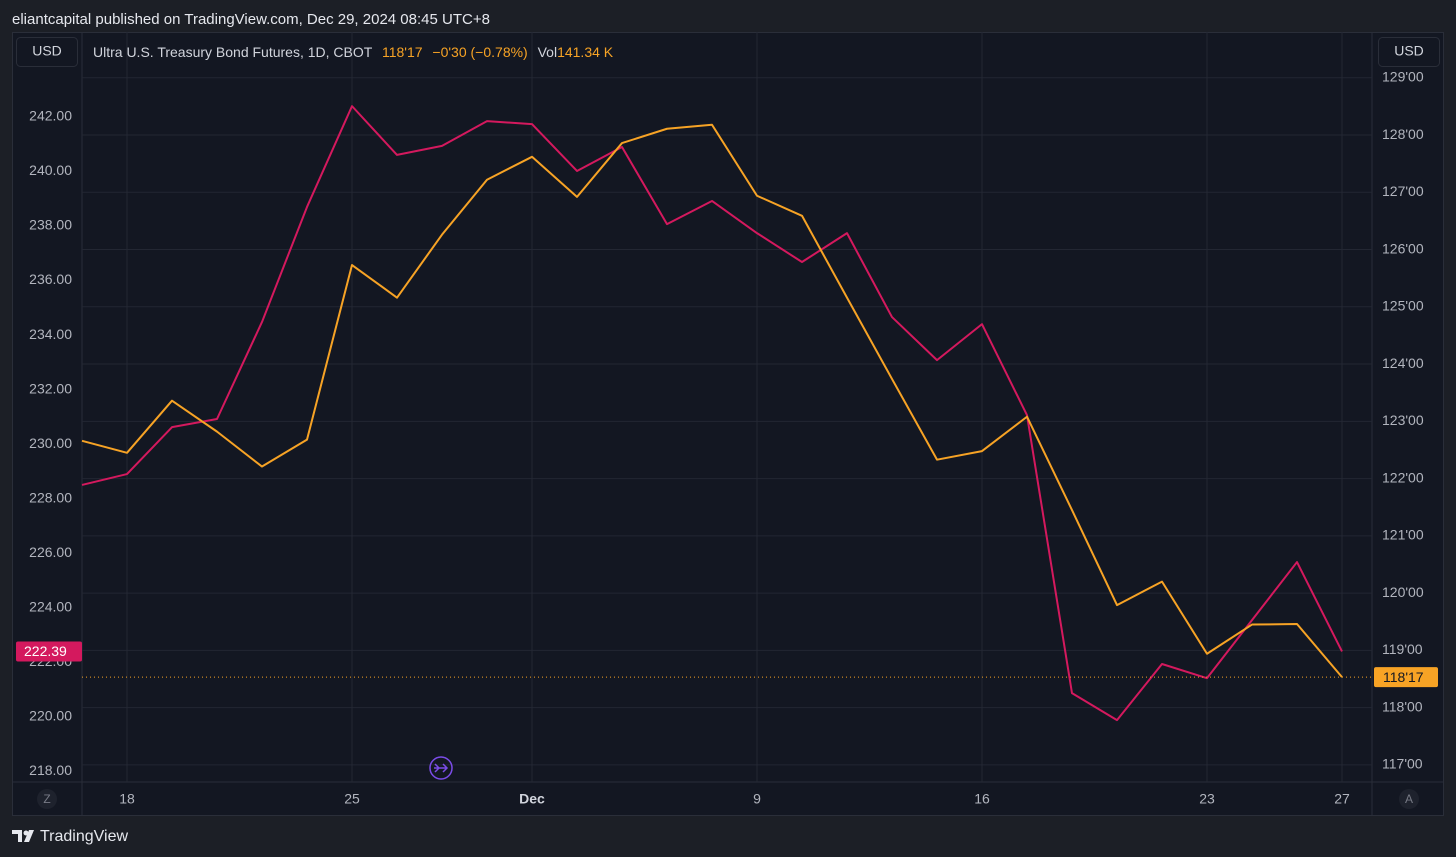 This screenshot has height=857, width=1456. What do you see at coordinates (1403, 477) in the screenshot?
I see `y2-tick-label: 122'00` at bounding box center [1403, 477].